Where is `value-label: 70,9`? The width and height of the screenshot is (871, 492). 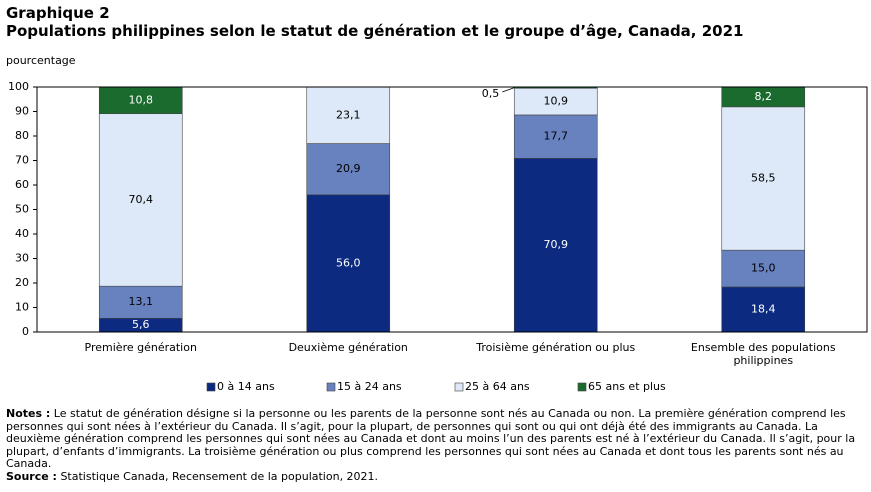
value-label: 70,9 is located at coordinates (556, 244).